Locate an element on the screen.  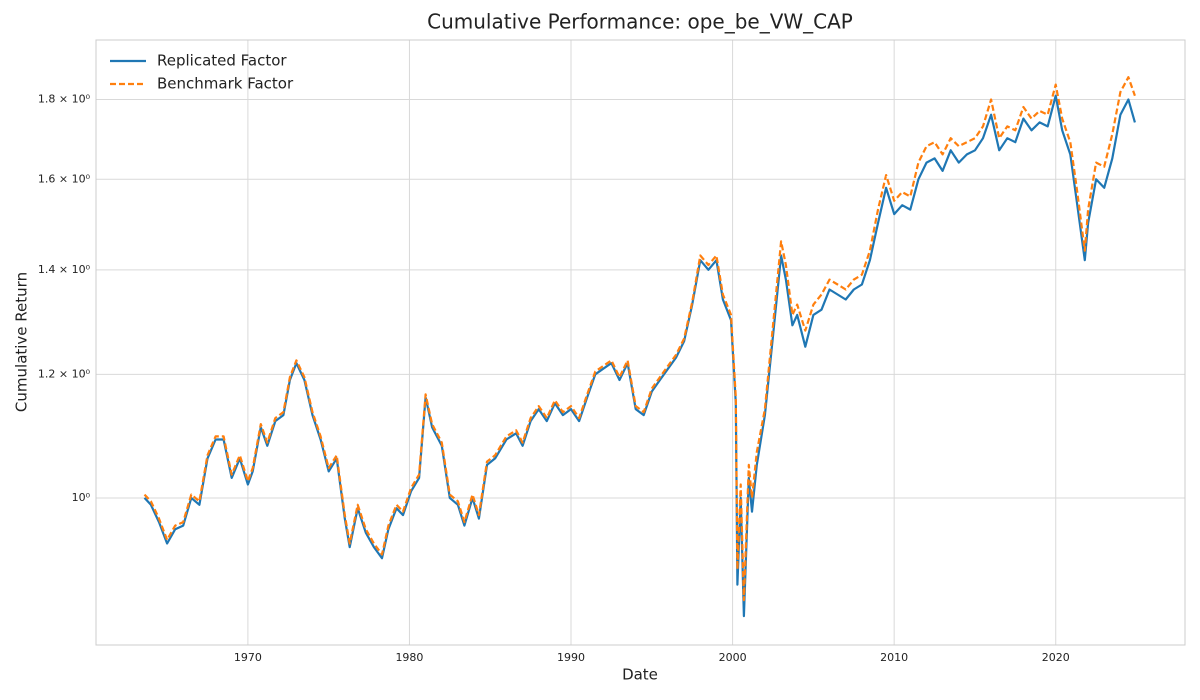
y-axis-label: Cumulative Return is located at coordinates (22, 342).